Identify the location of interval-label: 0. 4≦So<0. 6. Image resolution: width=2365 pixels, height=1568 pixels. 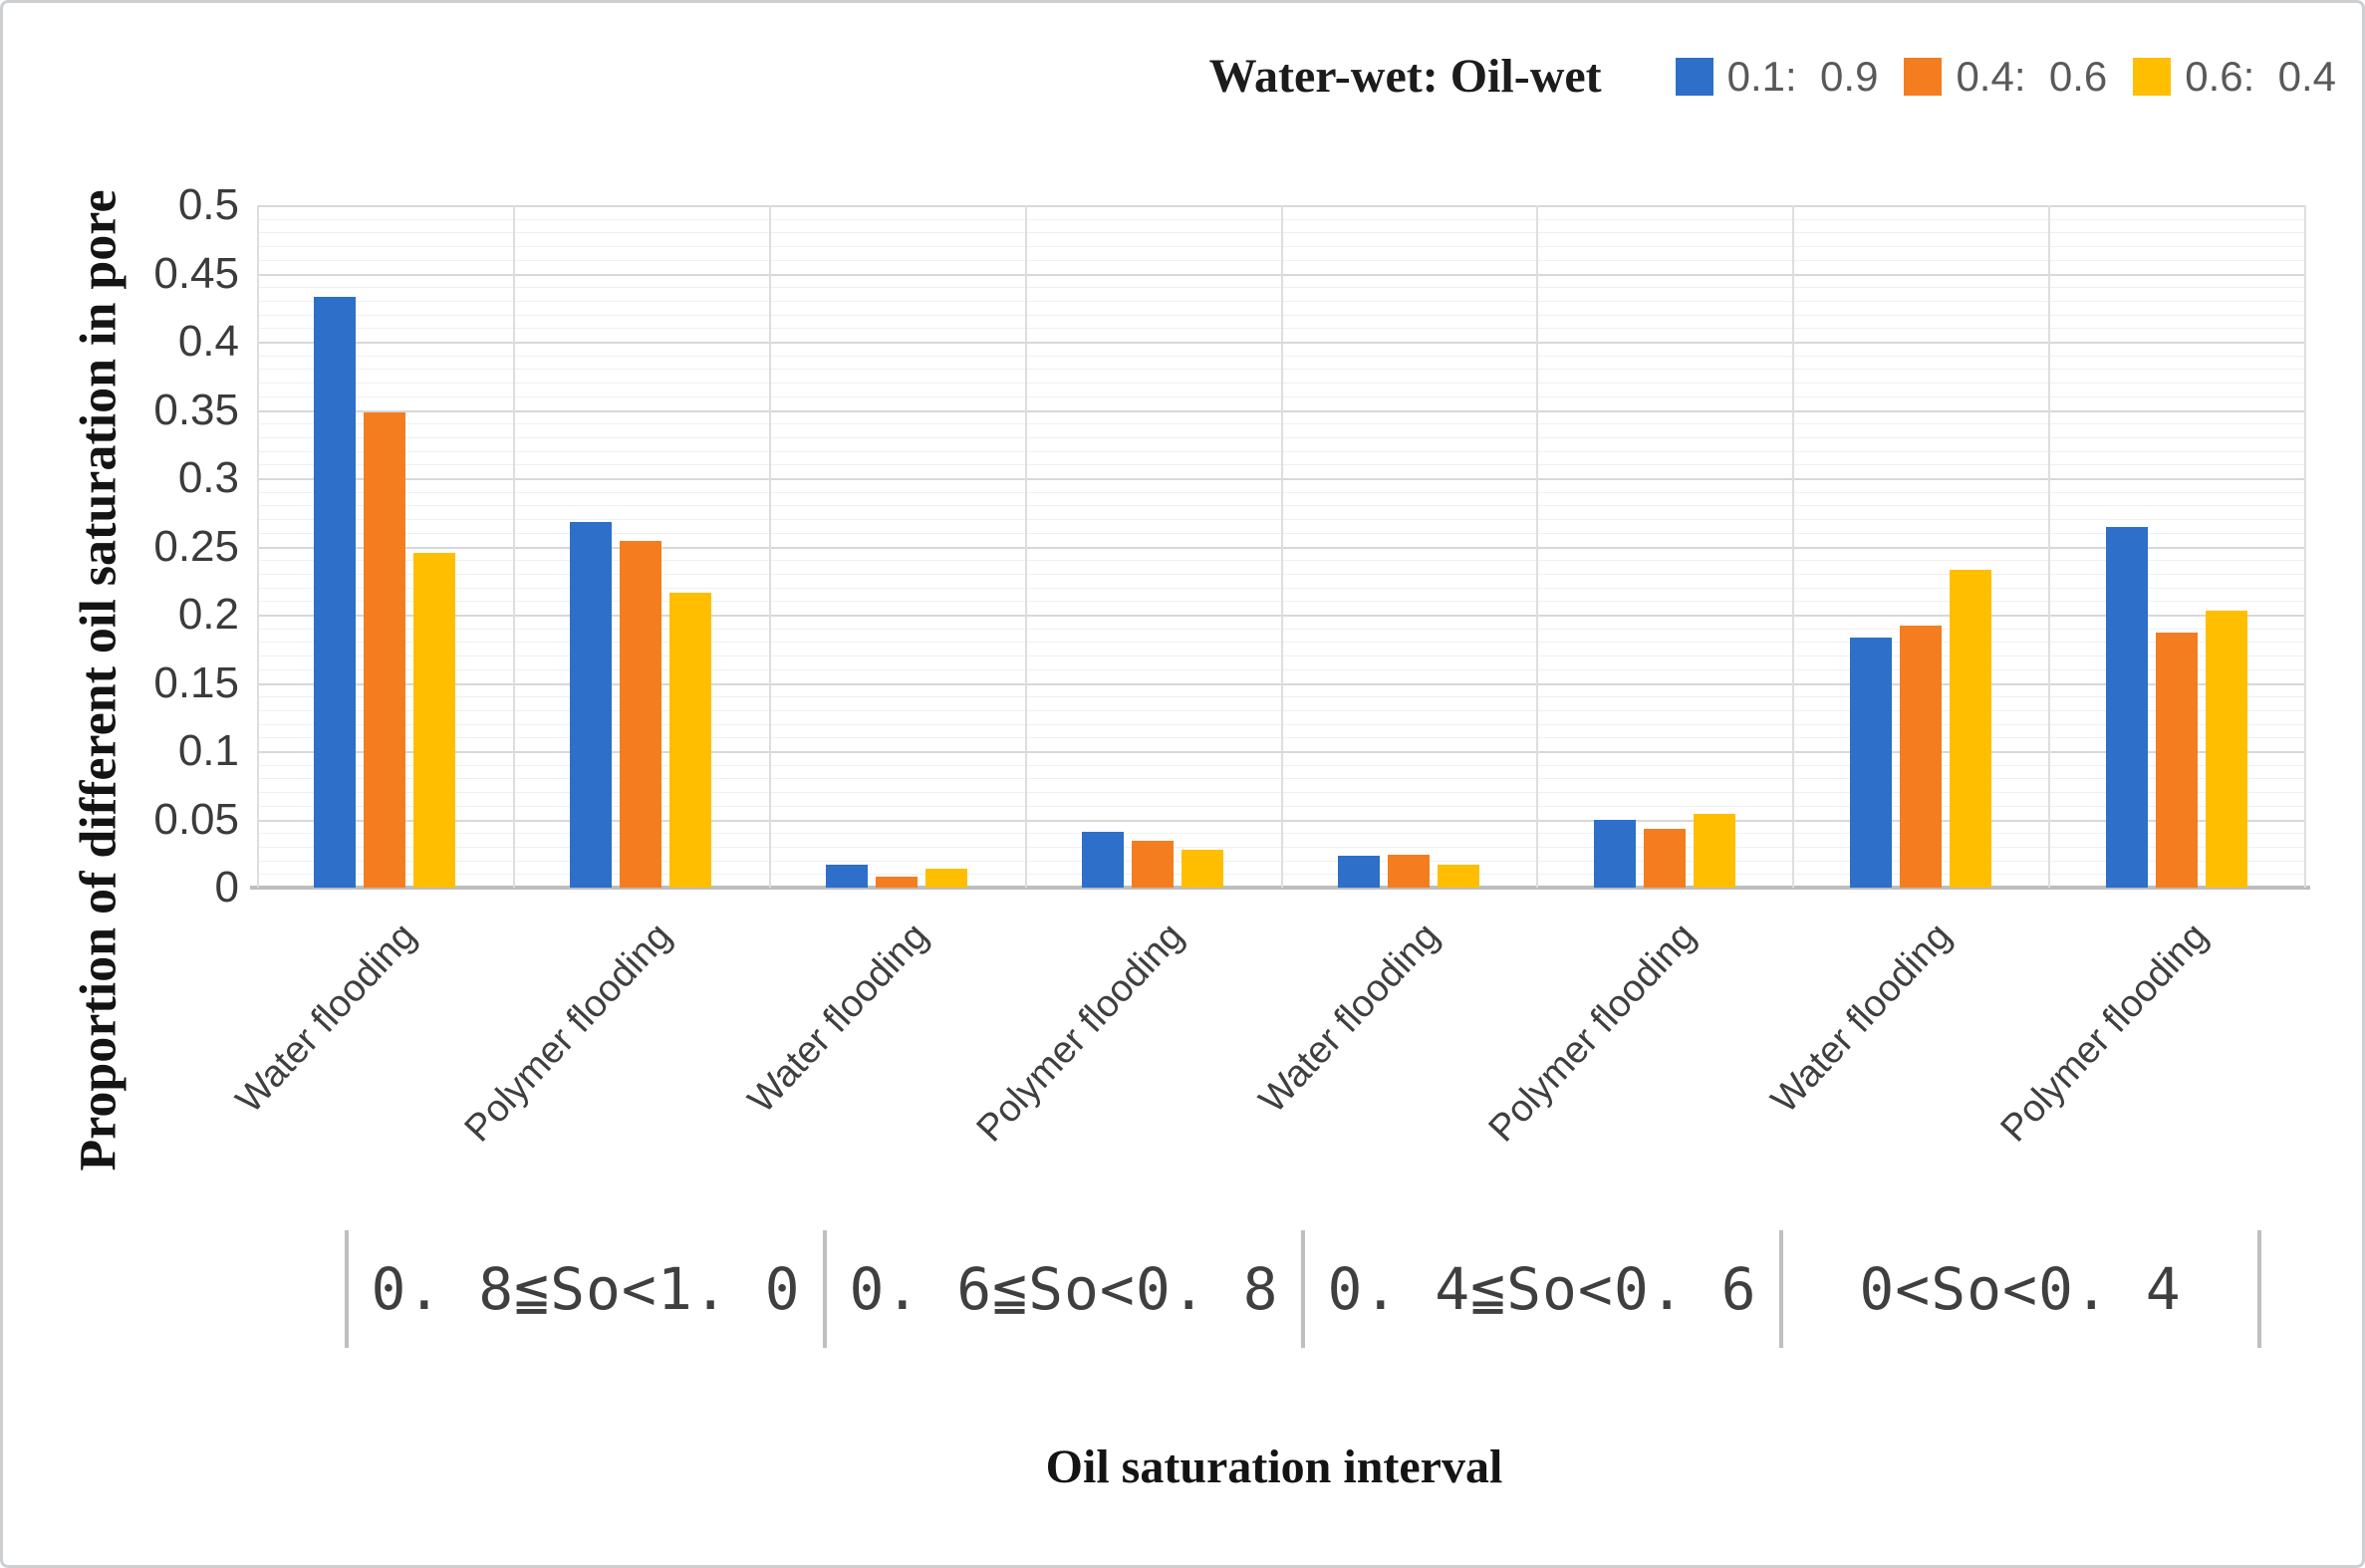
(1542, 1289).